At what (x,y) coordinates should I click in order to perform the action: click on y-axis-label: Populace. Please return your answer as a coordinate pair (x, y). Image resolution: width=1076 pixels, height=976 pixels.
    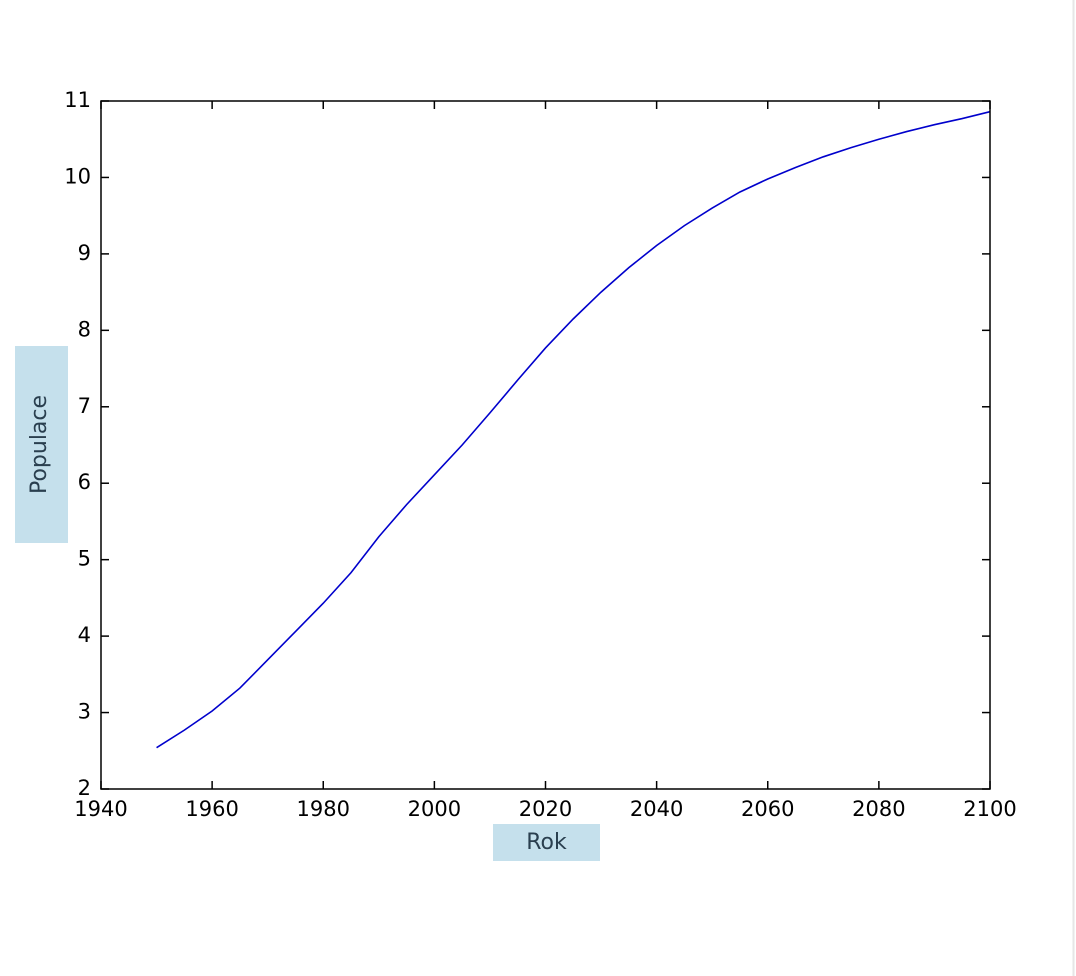
    Looking at the image, I should click on (39, 444).